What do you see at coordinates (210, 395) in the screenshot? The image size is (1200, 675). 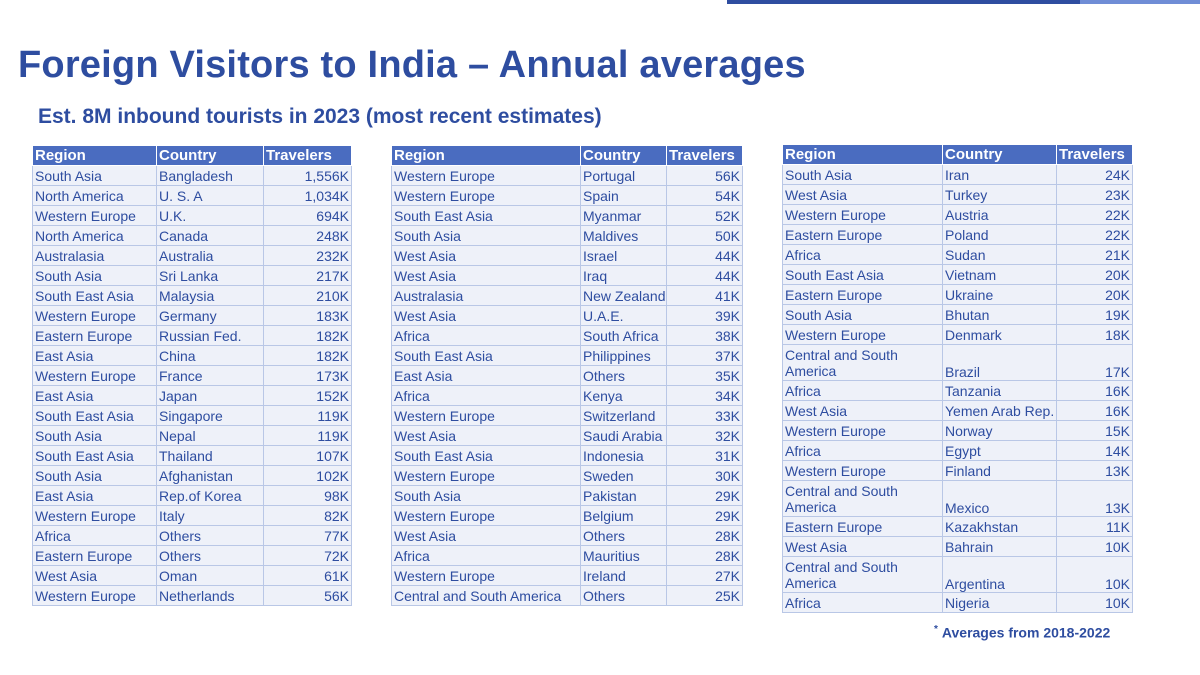 I see `country-cell: Japan` at bounding box center [210, 395].